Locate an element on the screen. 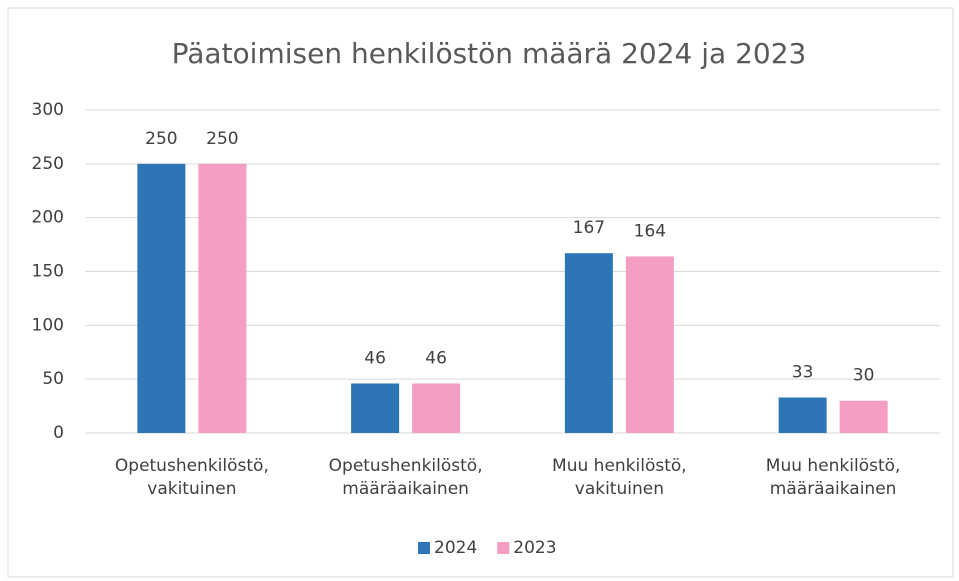 This screenshot has width=959, height=581. x-tick-label: Opetushenkilöstö, vakituinen is located at coordinates (191, 477).